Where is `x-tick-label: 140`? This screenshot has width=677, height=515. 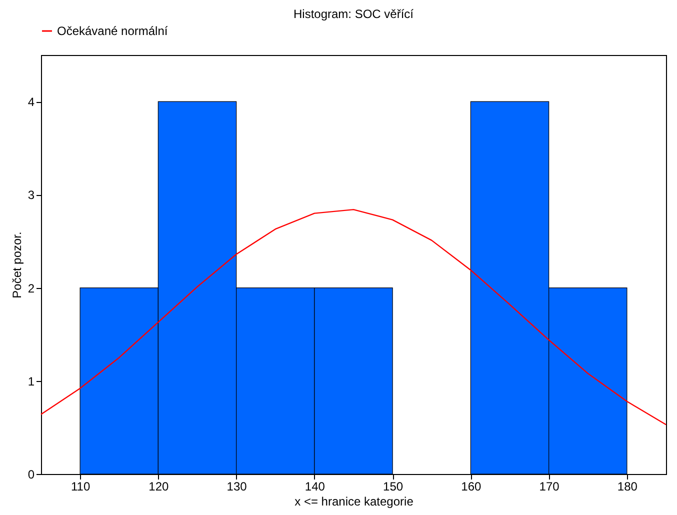 x-tick-label: 140 is located at coordinates (315, 487).